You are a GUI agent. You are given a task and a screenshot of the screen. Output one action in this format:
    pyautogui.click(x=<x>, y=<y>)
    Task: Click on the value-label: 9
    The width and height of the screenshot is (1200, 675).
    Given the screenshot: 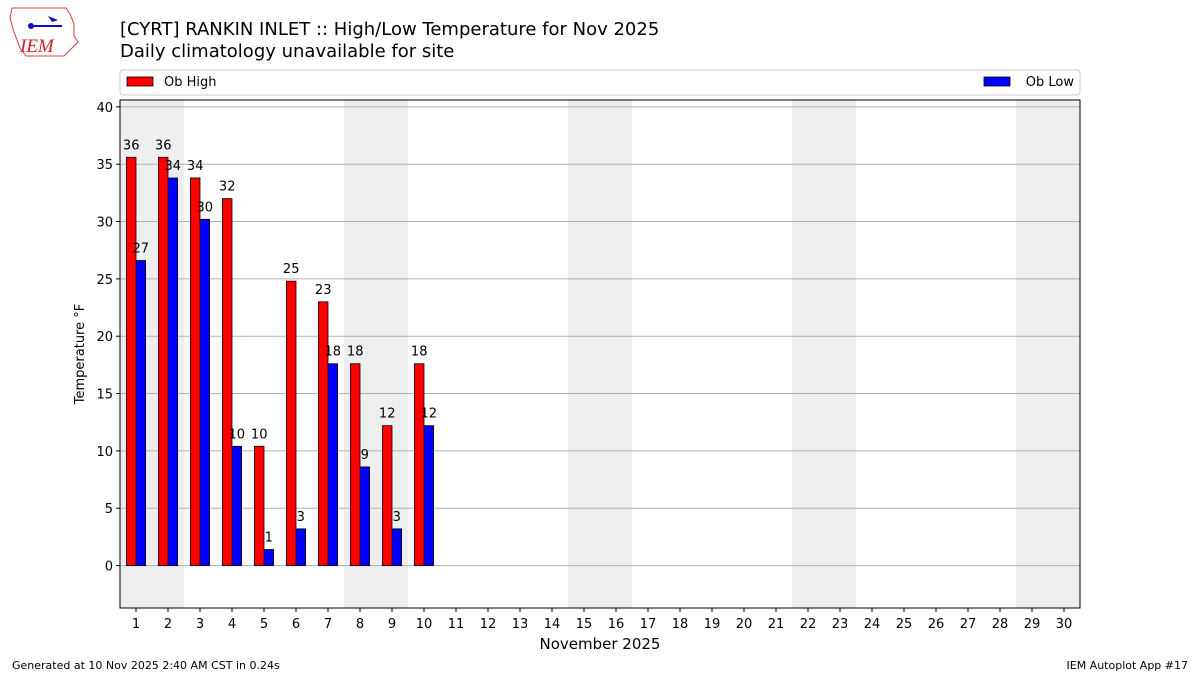 What is the action you would take?
    pyautogui.click(x=365, y=455)
    